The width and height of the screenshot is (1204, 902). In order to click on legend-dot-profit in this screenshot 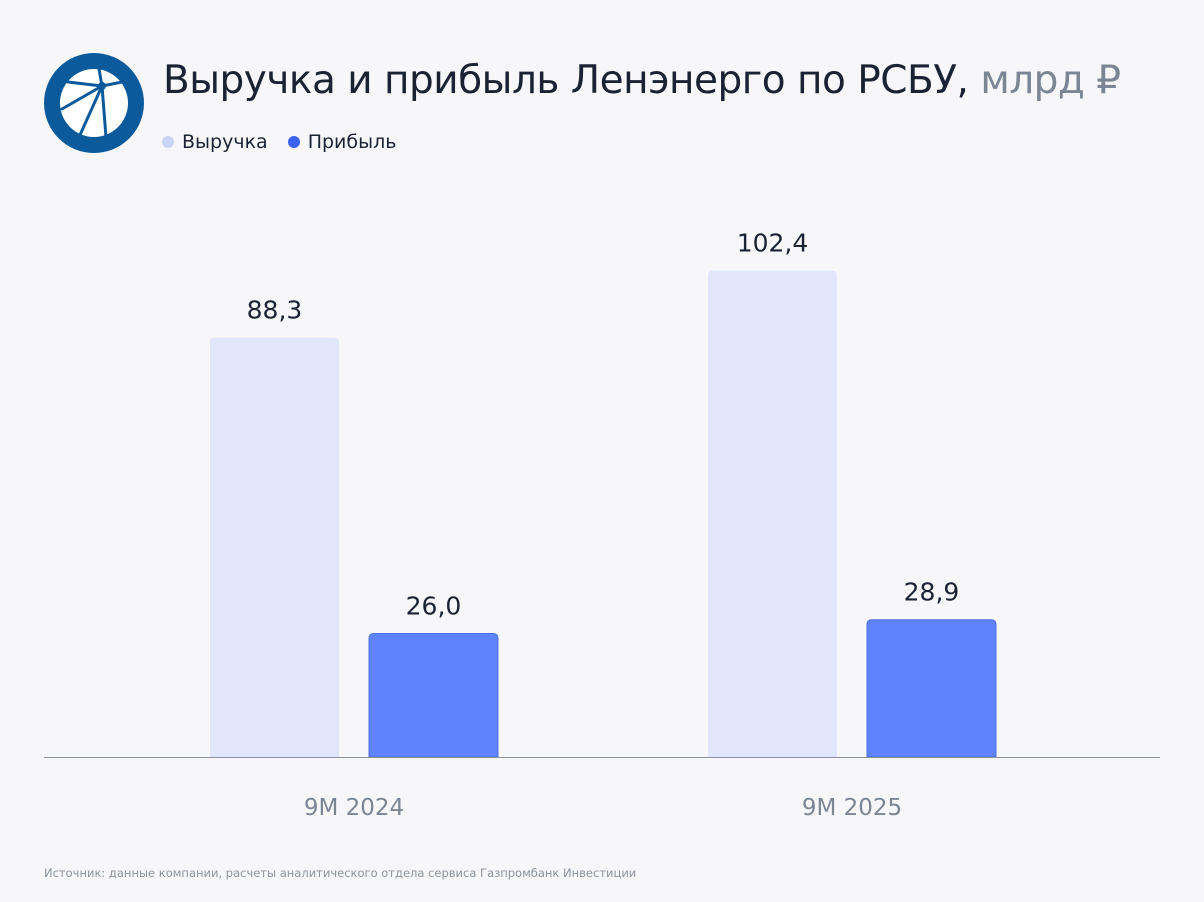, I will do `click(293, 142)`.